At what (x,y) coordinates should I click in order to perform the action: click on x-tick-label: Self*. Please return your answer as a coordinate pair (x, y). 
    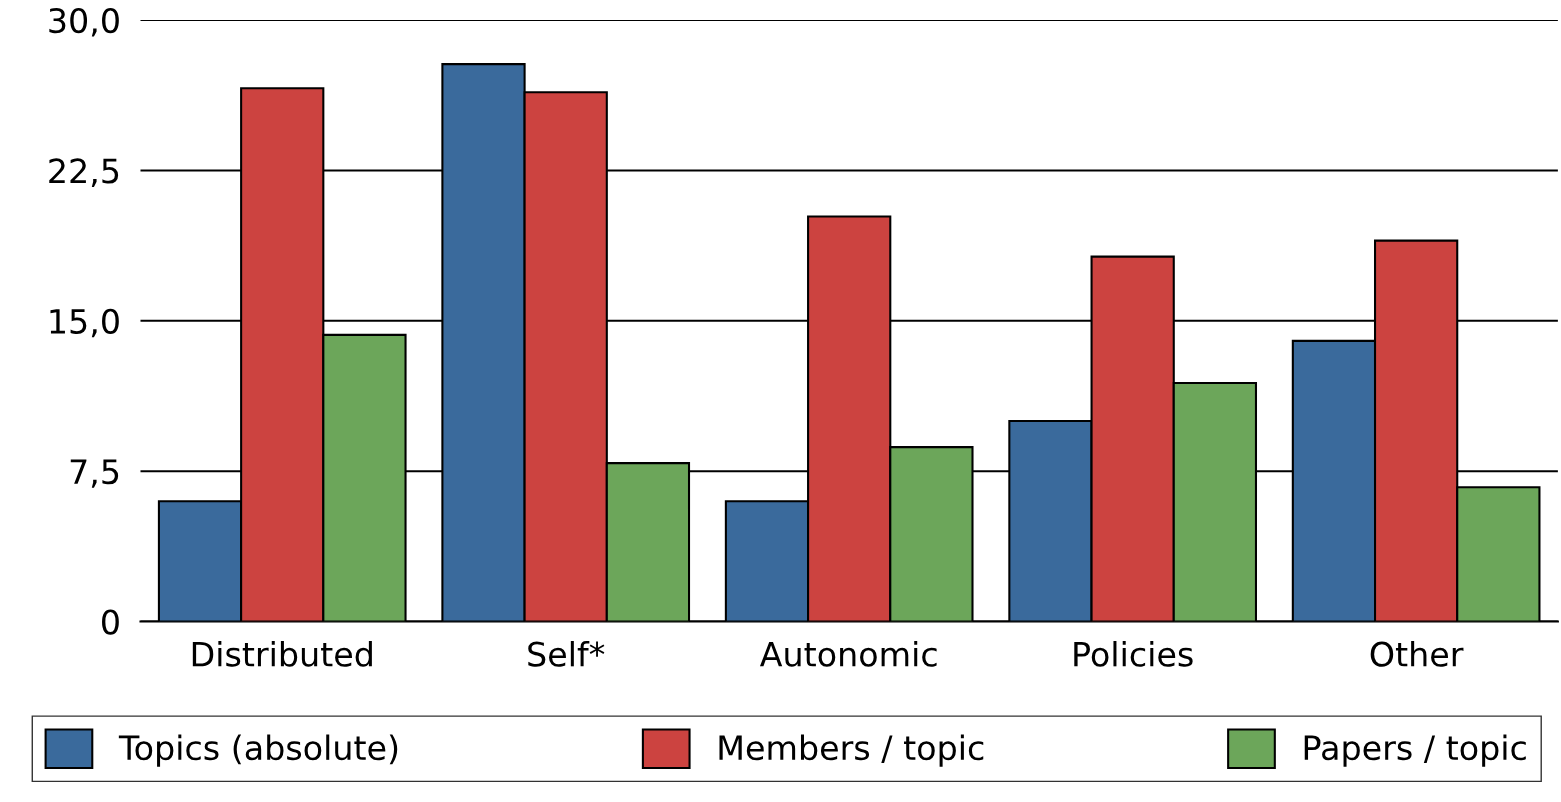
    Looking at the image, I should click on (566, 653).